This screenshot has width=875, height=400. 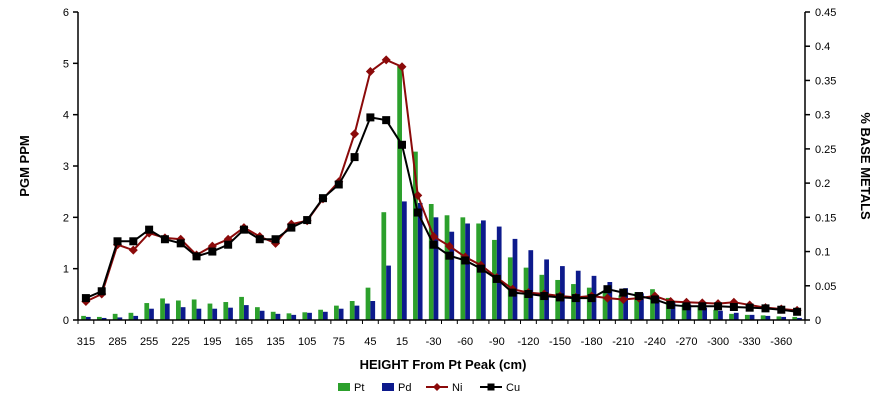 I want to click on x-tick-label: -300, so click(x=718, y=342).